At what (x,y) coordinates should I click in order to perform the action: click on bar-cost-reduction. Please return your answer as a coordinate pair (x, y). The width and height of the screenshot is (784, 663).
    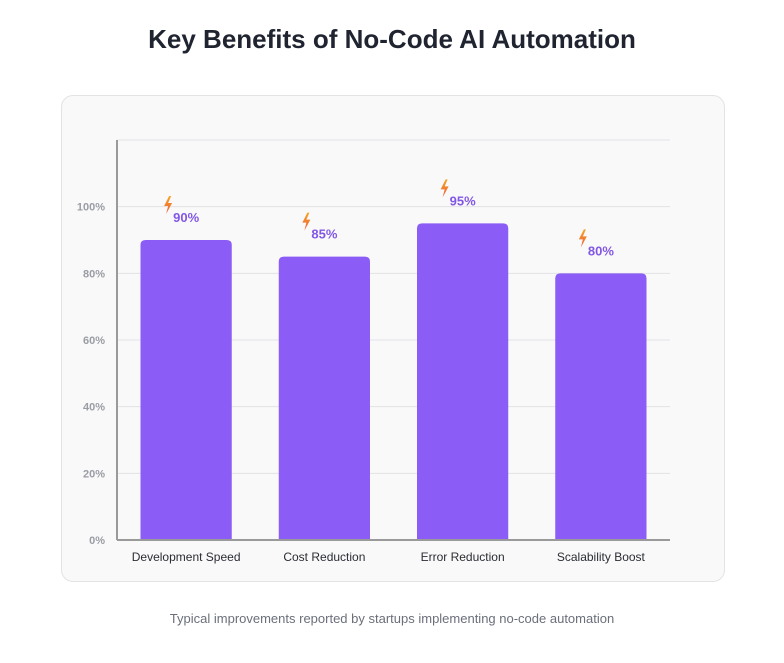
    Looking at the image, I should click on (324, 398).